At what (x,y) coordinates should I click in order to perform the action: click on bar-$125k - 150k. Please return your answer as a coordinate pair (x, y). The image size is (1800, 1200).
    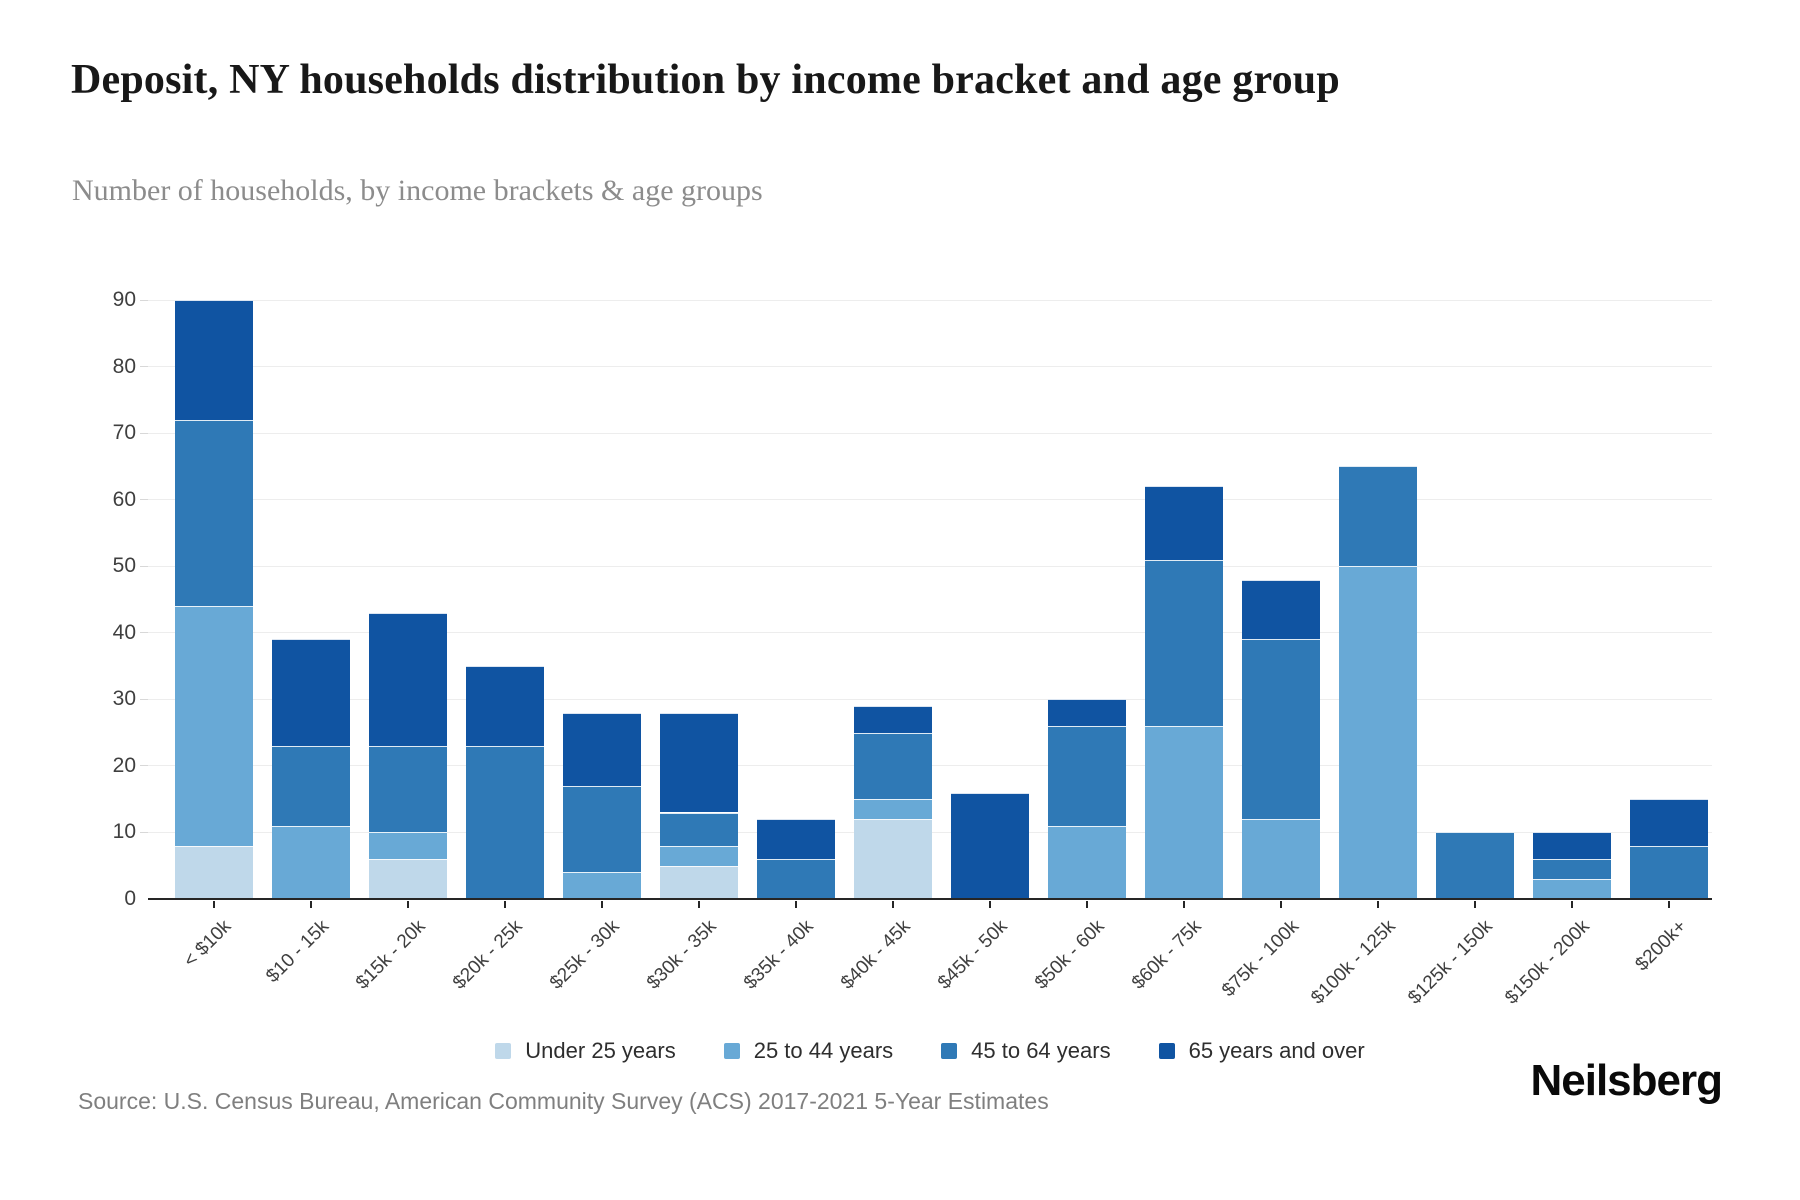
    Looking at the image, I should click on (1475, 599).